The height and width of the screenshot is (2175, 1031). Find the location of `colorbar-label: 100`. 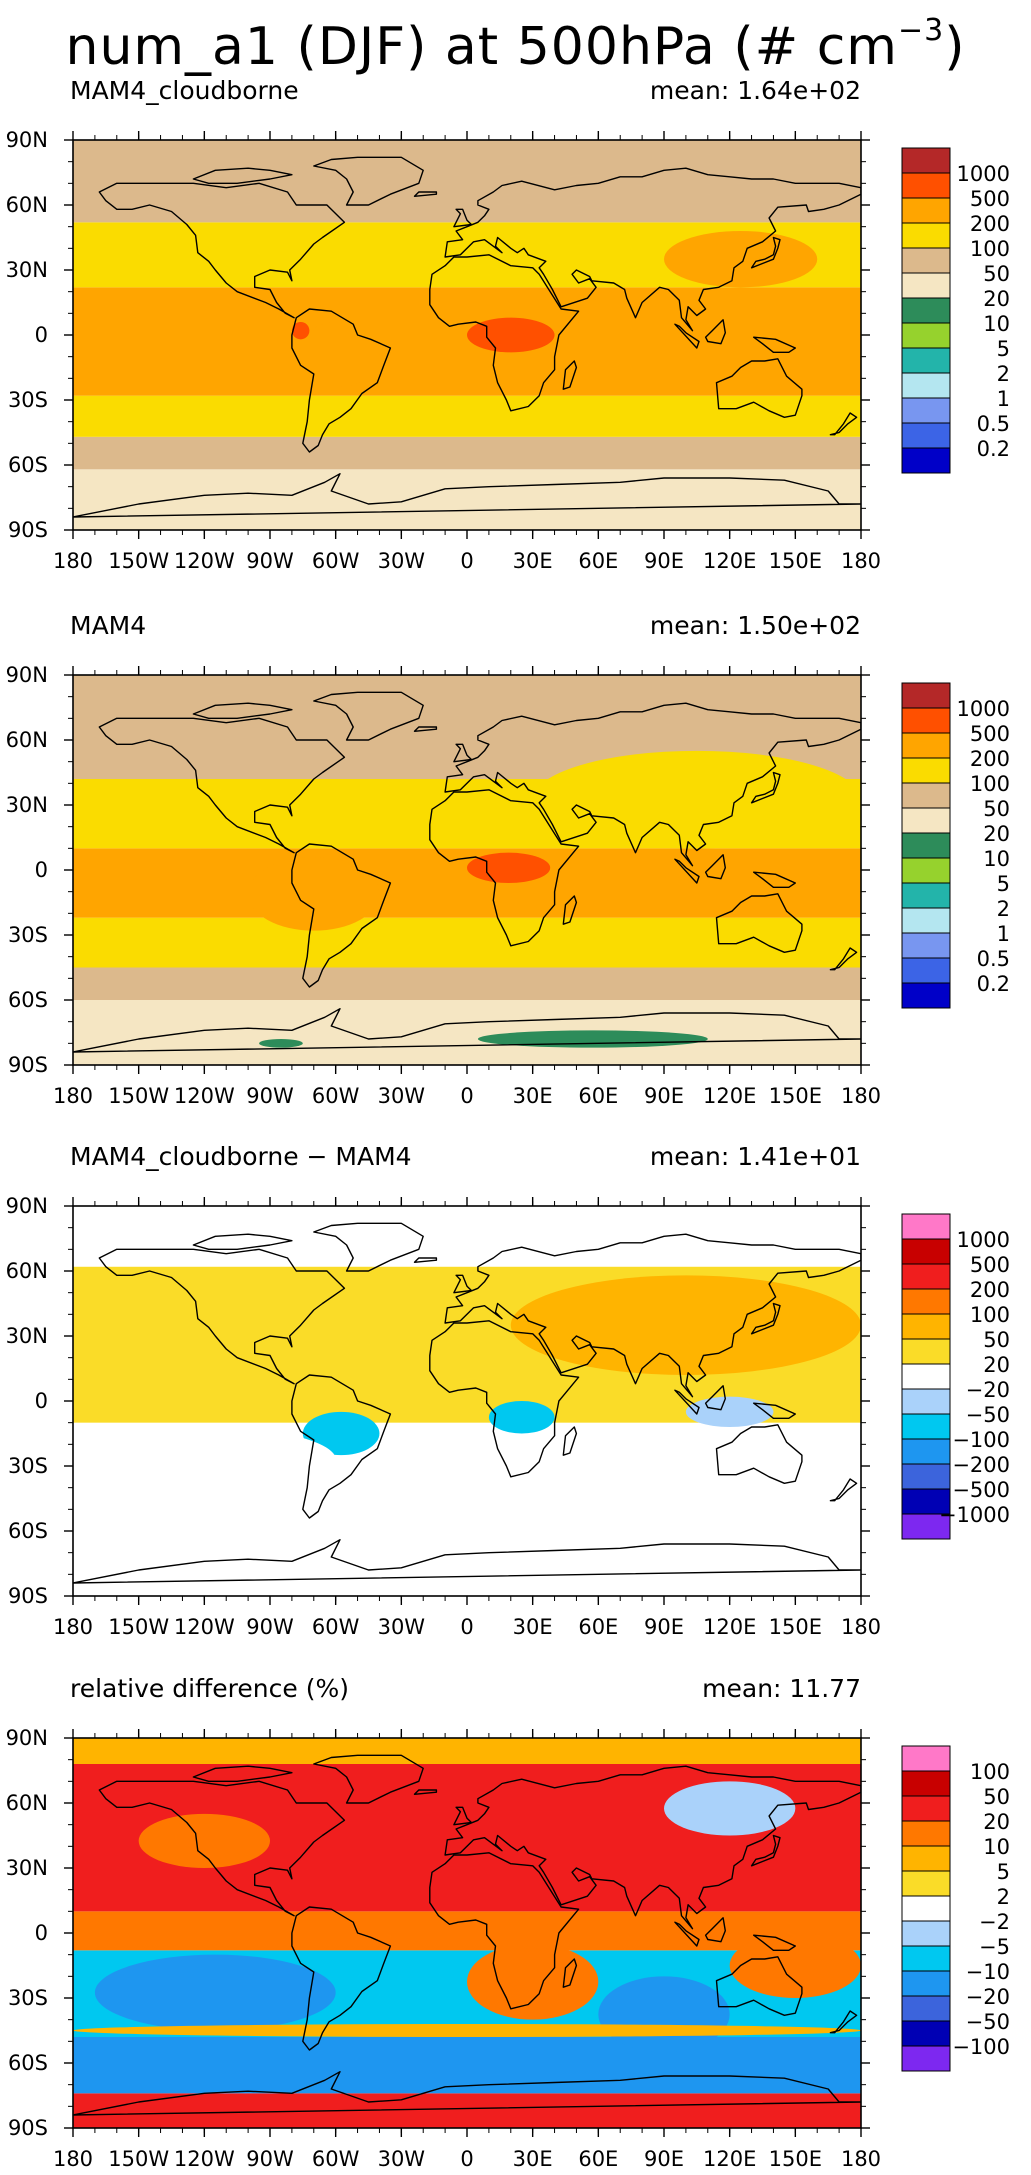

colorbar-label: 100 is located at coordinates (990, 249).